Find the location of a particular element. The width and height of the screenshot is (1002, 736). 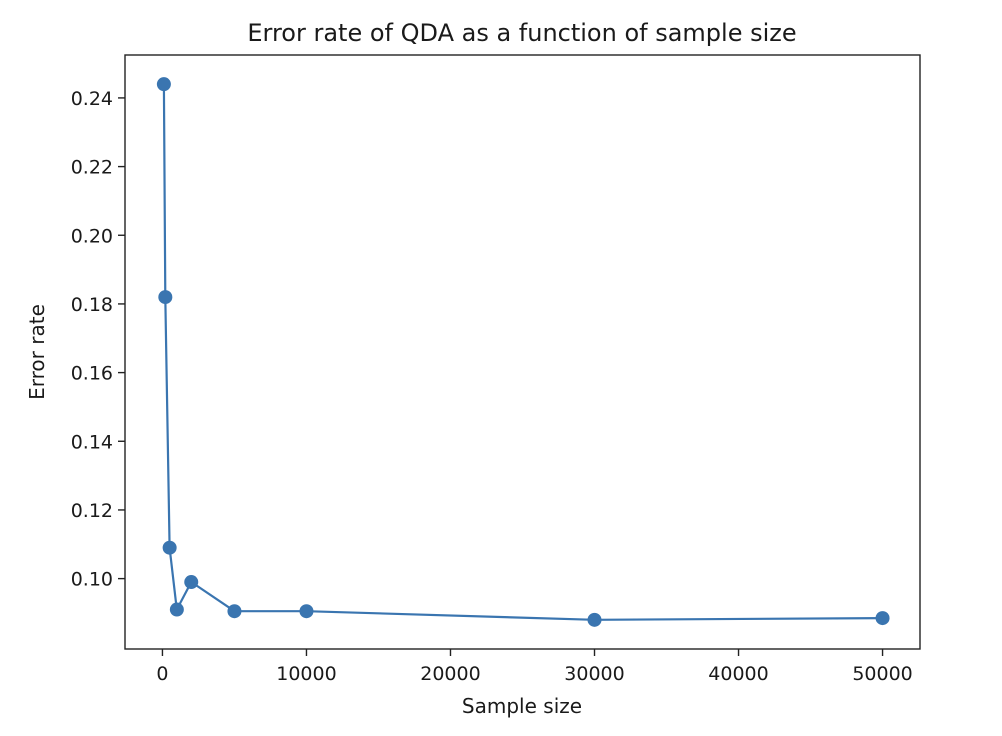

y-tick-label: 0.18 is located at coordinates (92, 305).